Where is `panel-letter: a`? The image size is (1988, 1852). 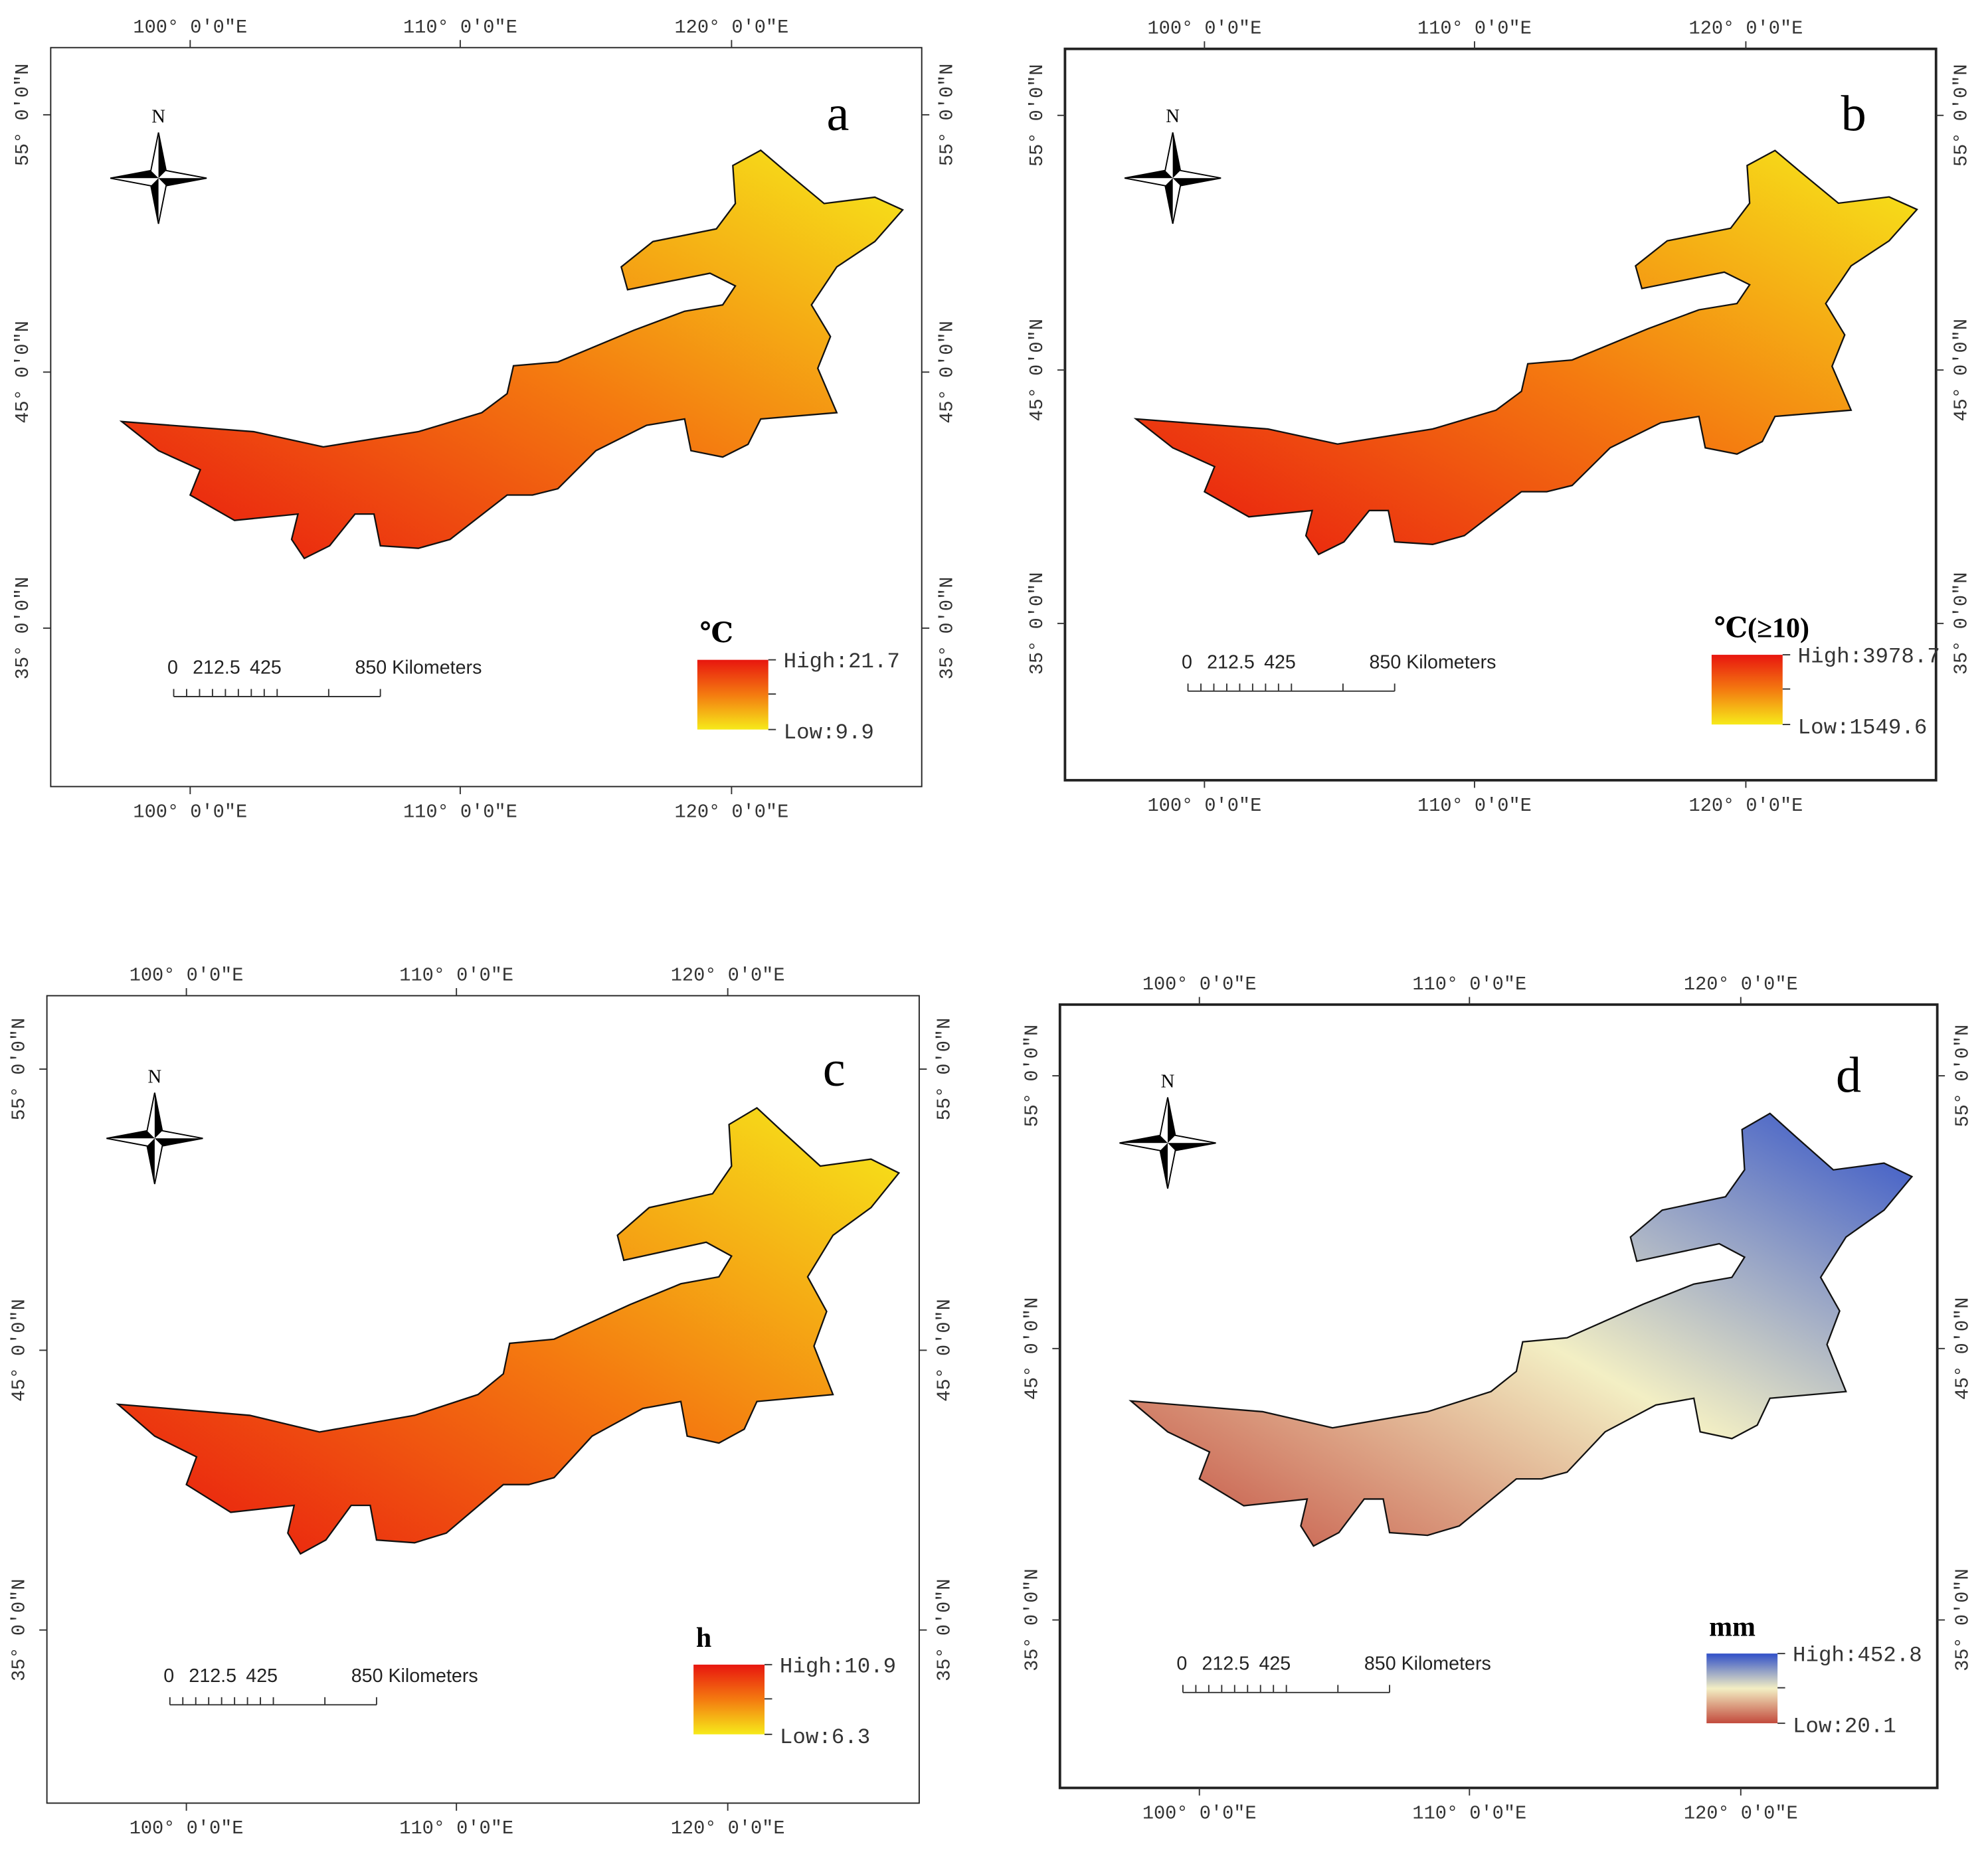
panel-letter: a is located at coordinates (839, 113).